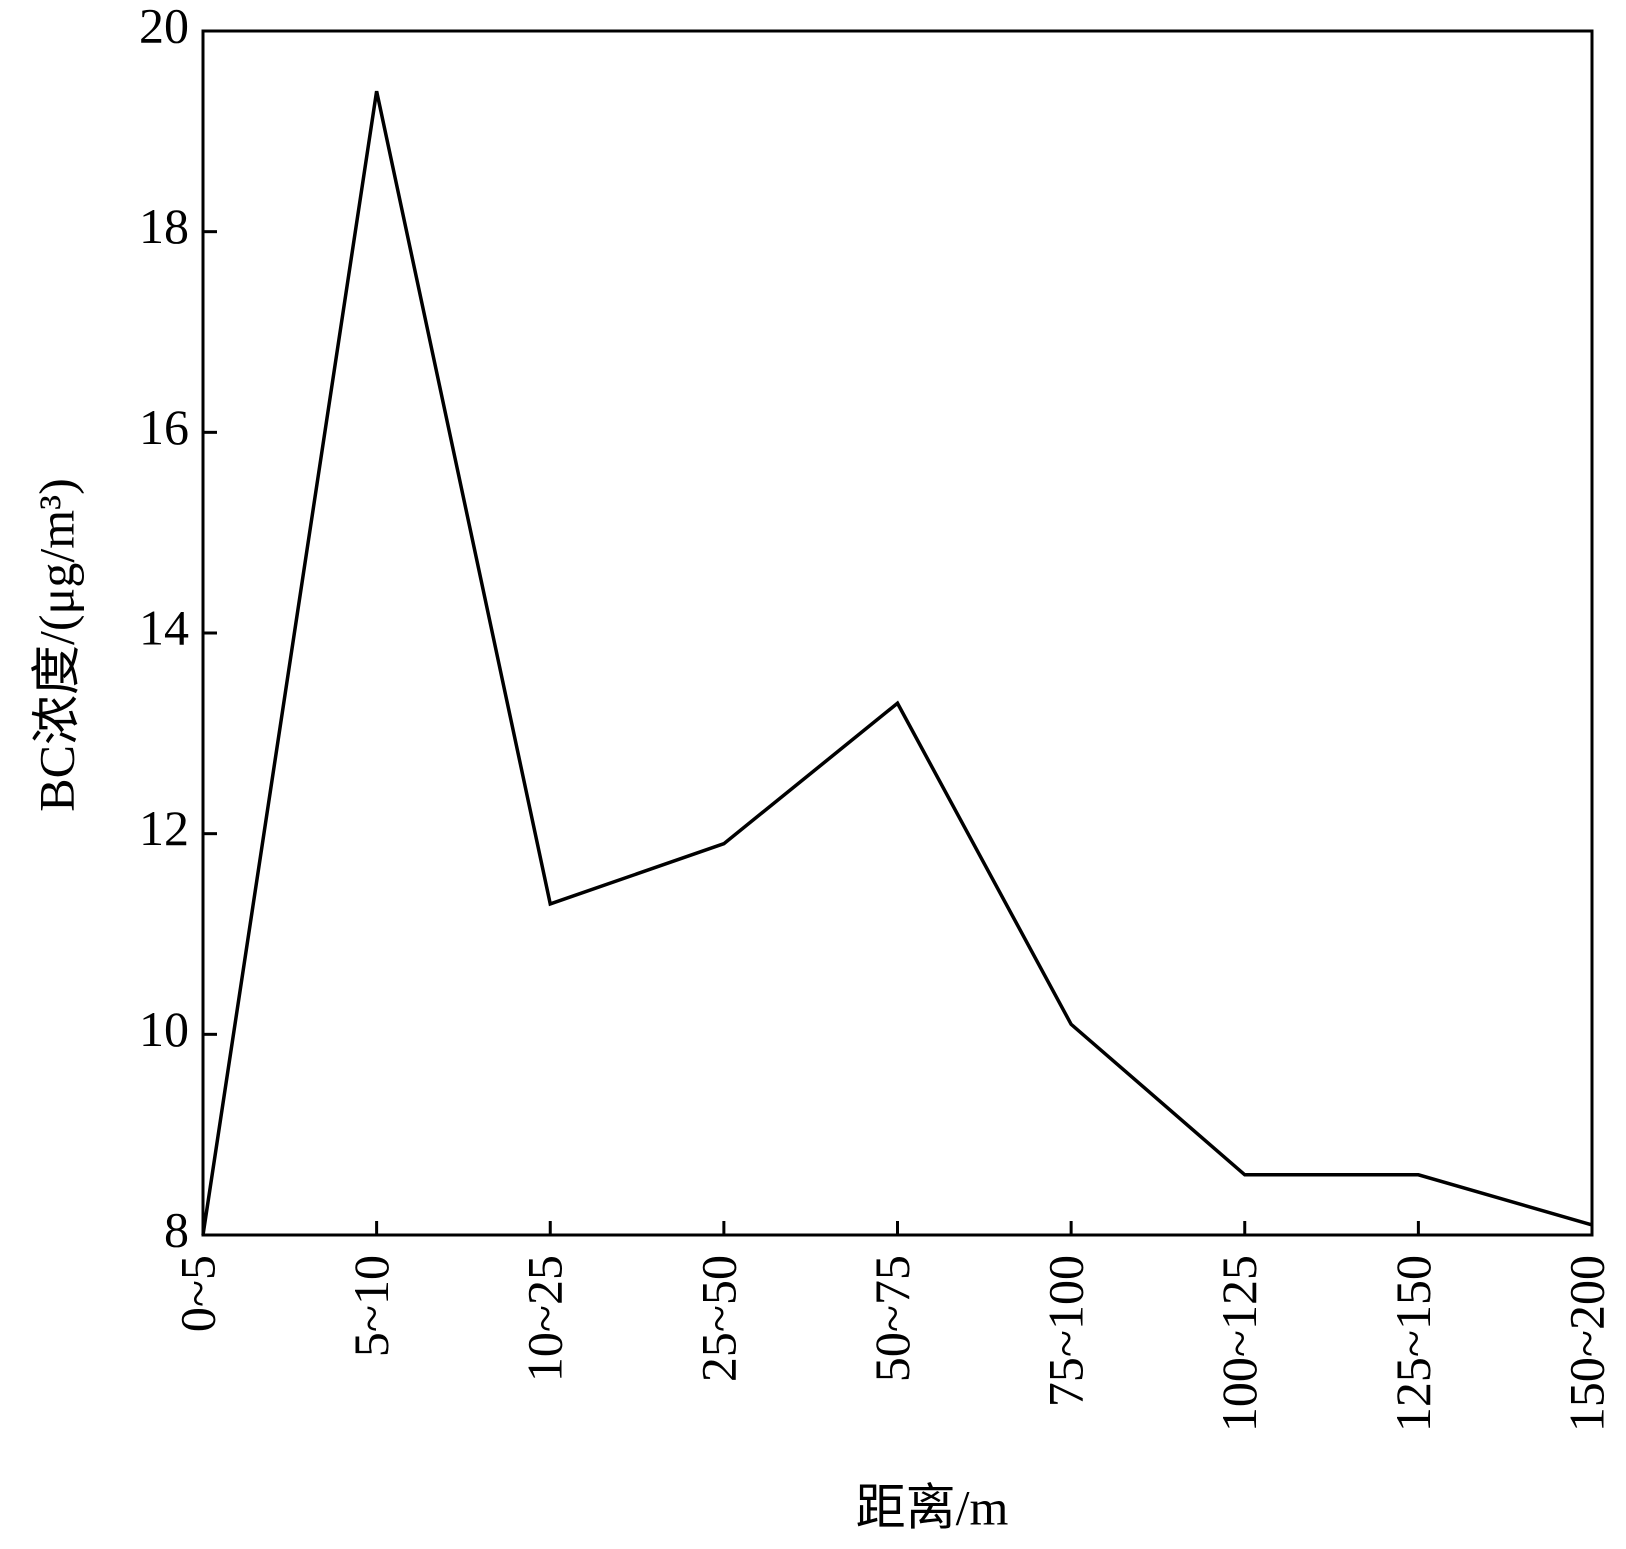 The width and height of the screenshot is (1626, 1549). What do you see at coordinates (164, 26) in the screenshot?
I see `y-tick-label: 20` at bounding box center [164, 26].